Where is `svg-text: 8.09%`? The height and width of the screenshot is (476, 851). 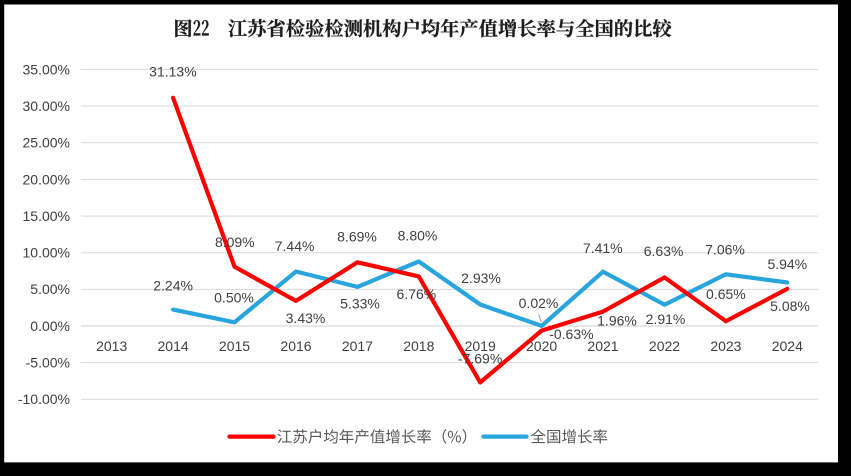
svg-text: 8.09% is located at coordinates (235, 242).